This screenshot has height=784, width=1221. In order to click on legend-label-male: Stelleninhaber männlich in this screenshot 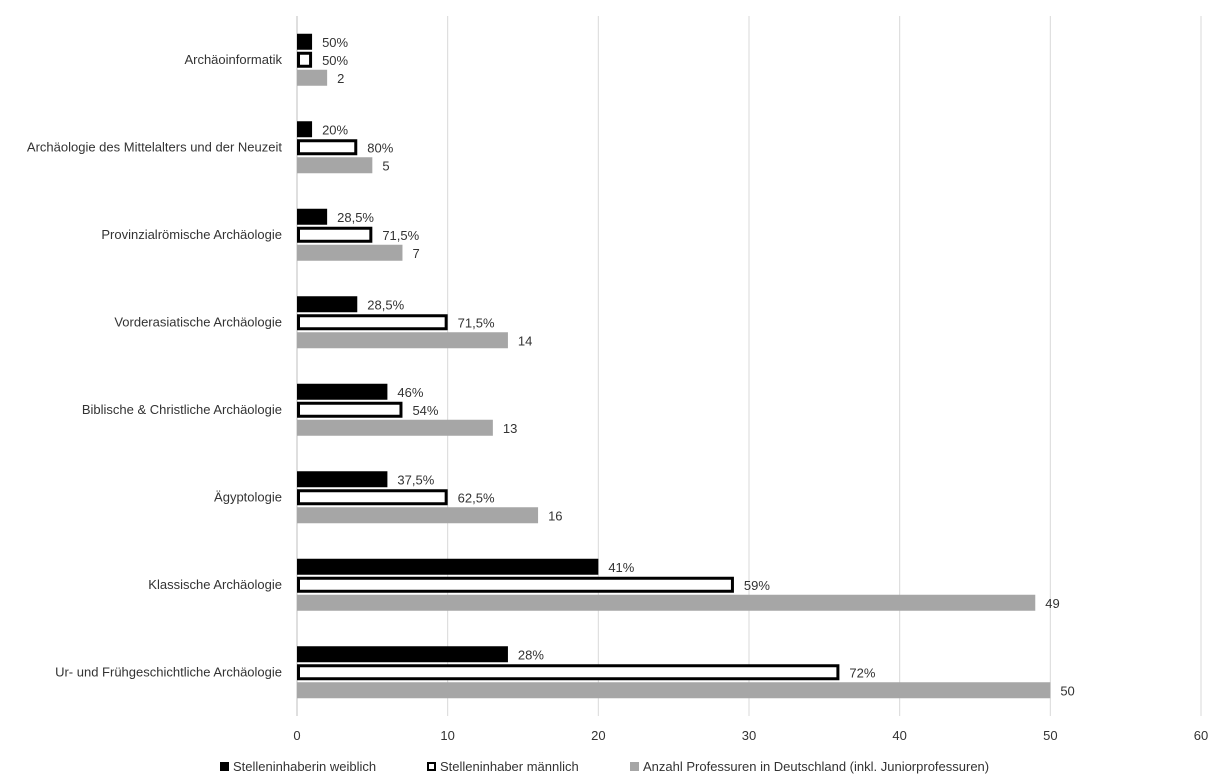, I will do `click(509, 766)`.